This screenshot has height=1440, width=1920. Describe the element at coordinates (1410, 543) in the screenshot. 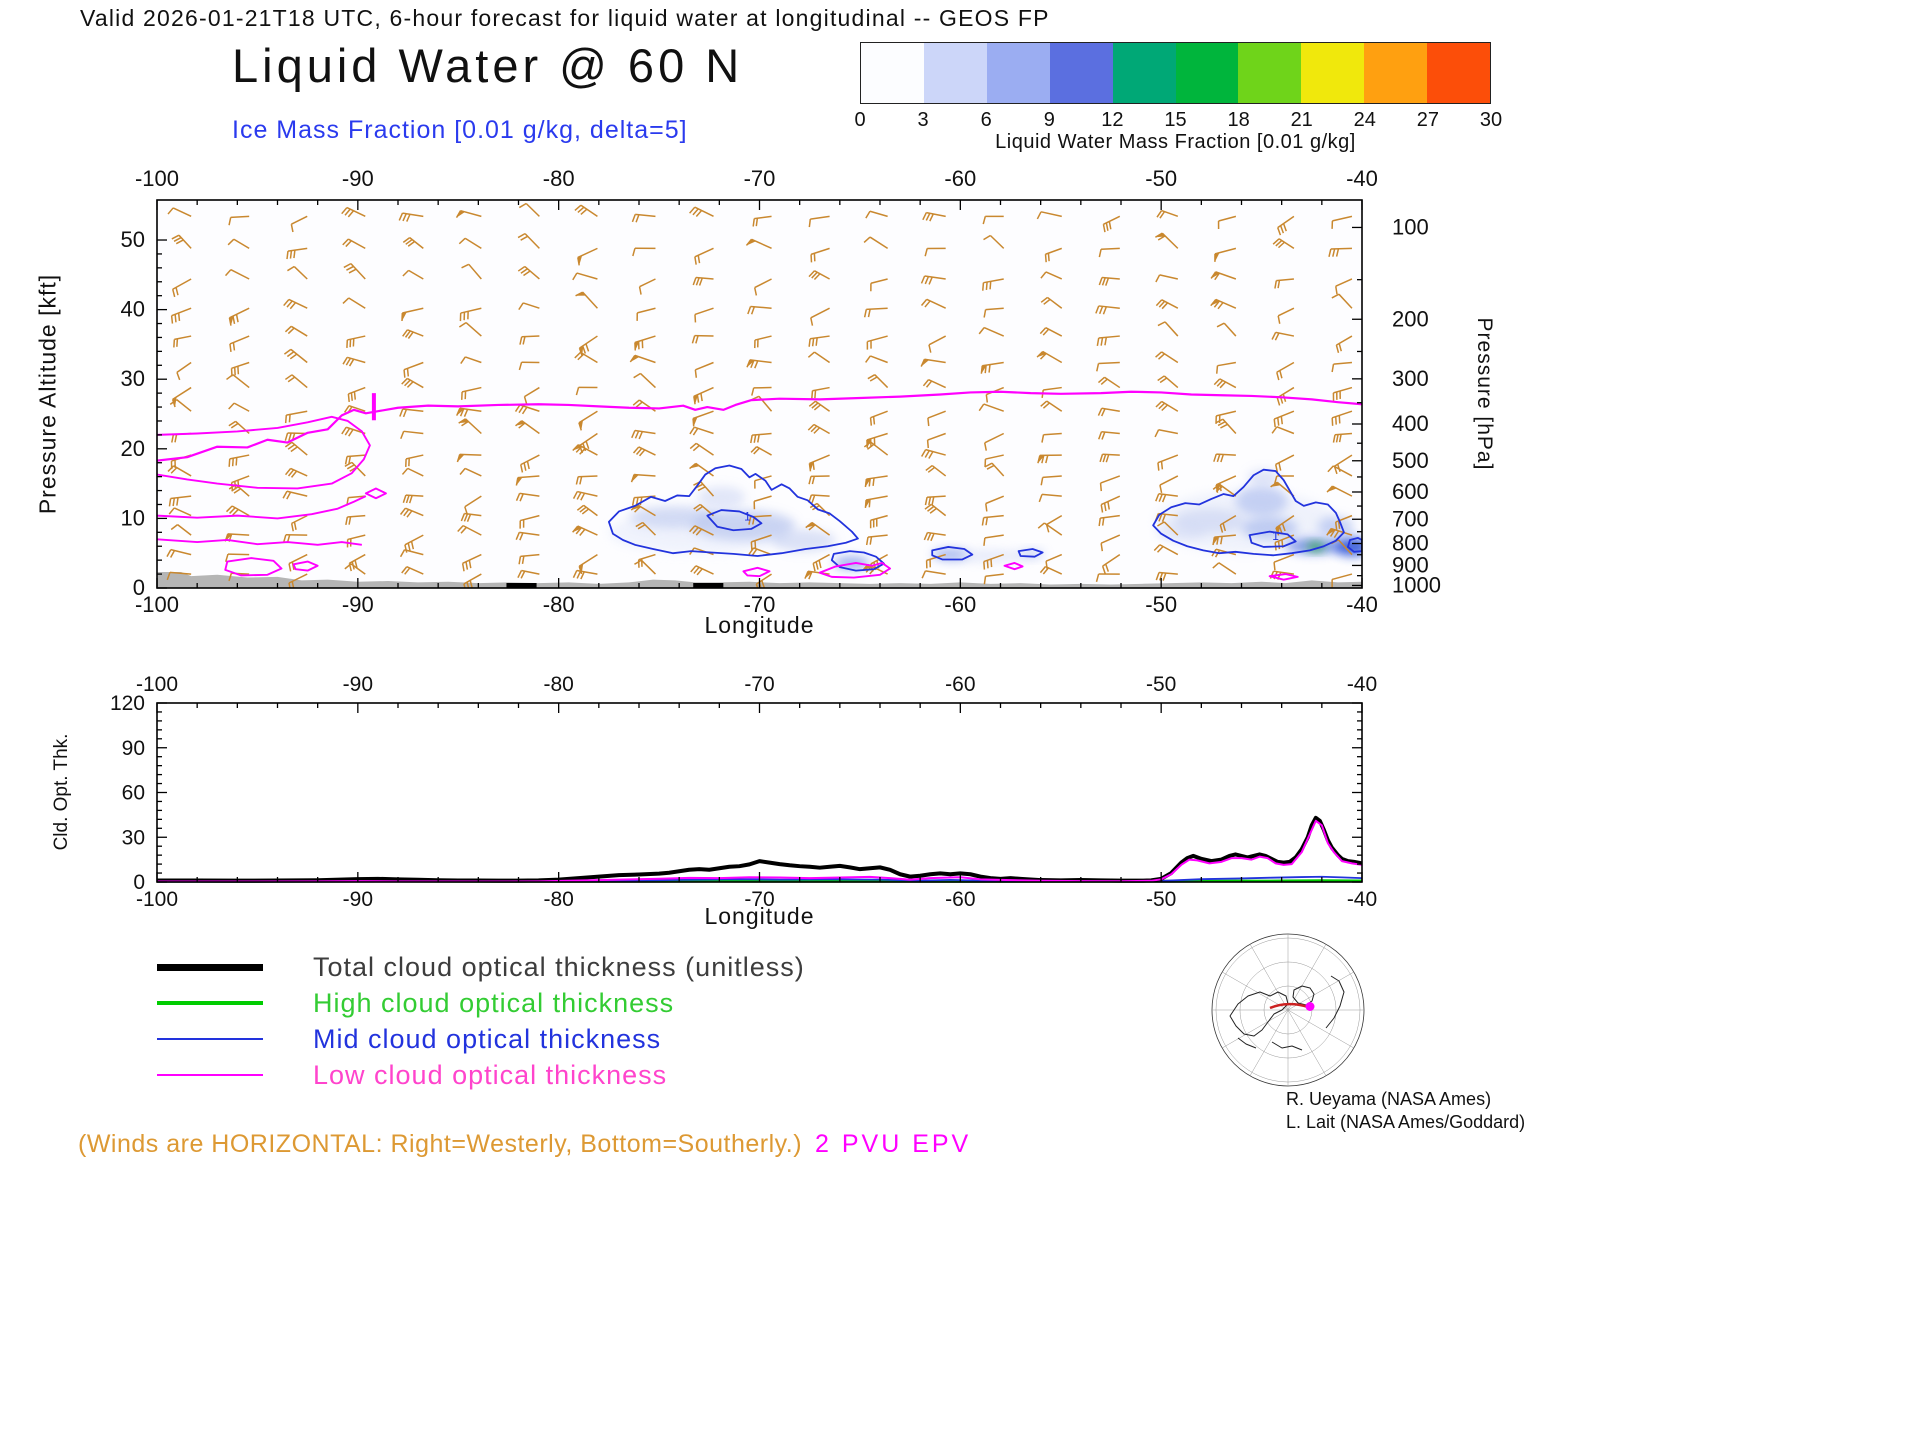

I see `y-tick-label-hpa: 800` at that location.